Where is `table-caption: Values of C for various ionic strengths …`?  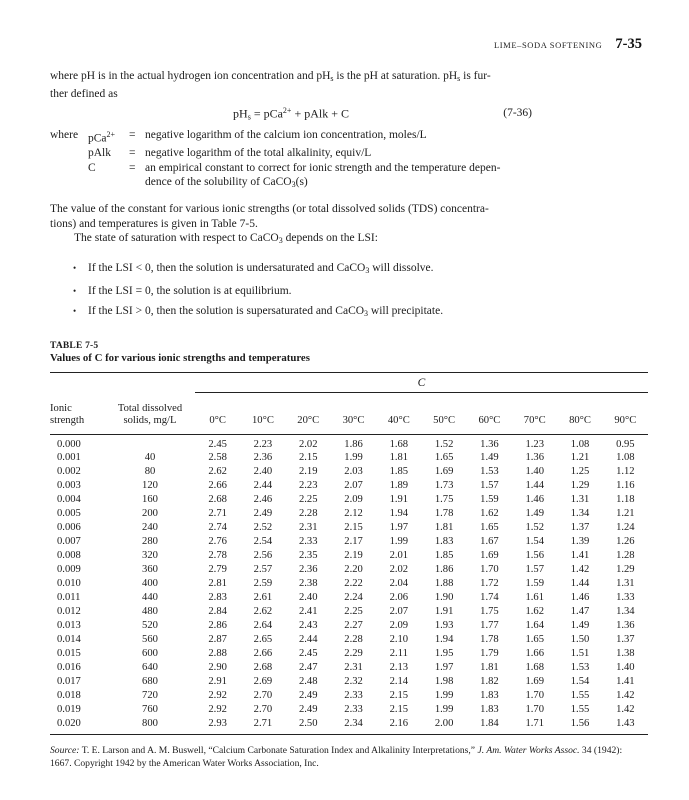
table-caption: Values of C for various ionic strengths … is located at coordinates (180, 358).